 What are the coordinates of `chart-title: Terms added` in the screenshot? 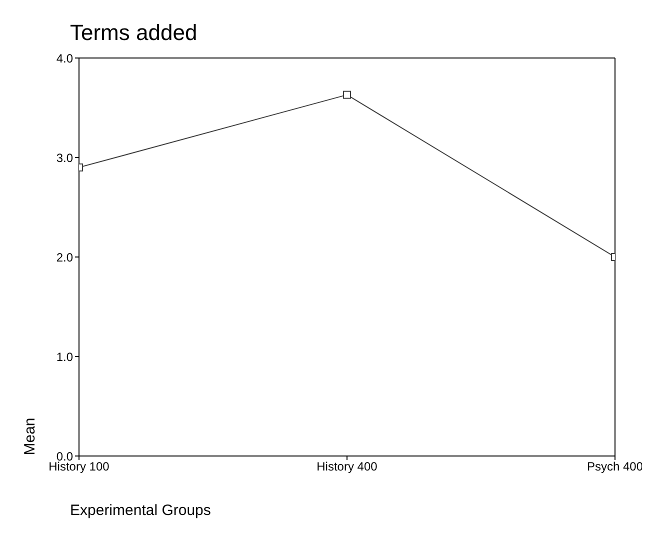 It's located at (134, 33).